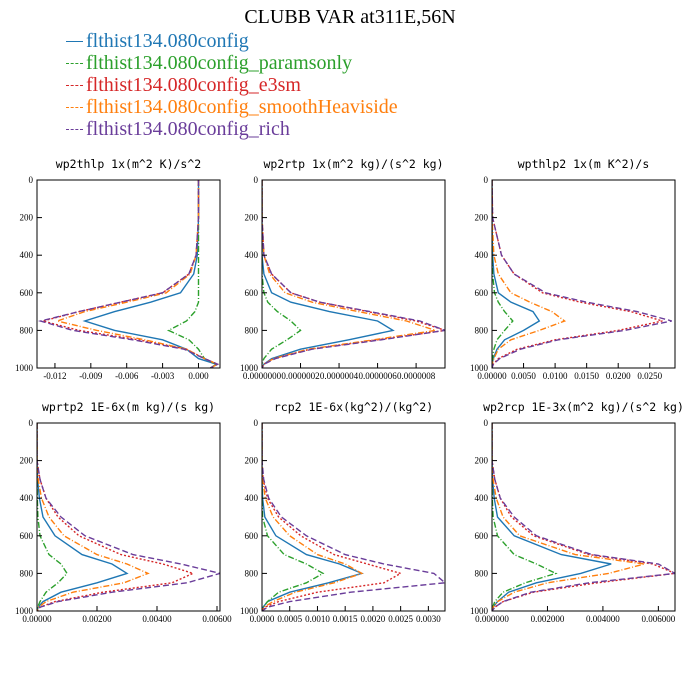 The width and height of the screenshot is (700, 700). Describe the element at coordinates (555, 376) in the screenshot. I see `x-tick-label: 0.0100` at that location.